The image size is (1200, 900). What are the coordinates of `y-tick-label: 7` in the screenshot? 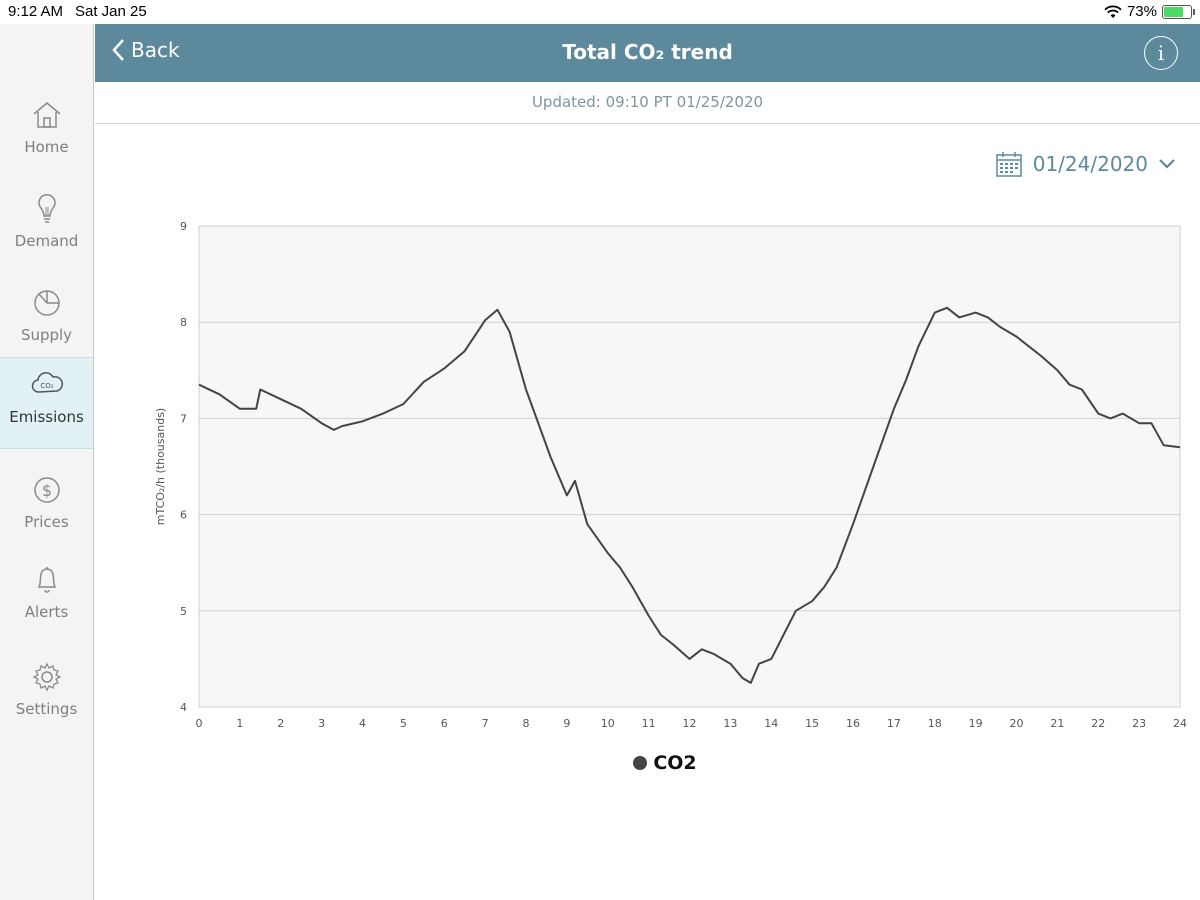 It's located at (183, 418).